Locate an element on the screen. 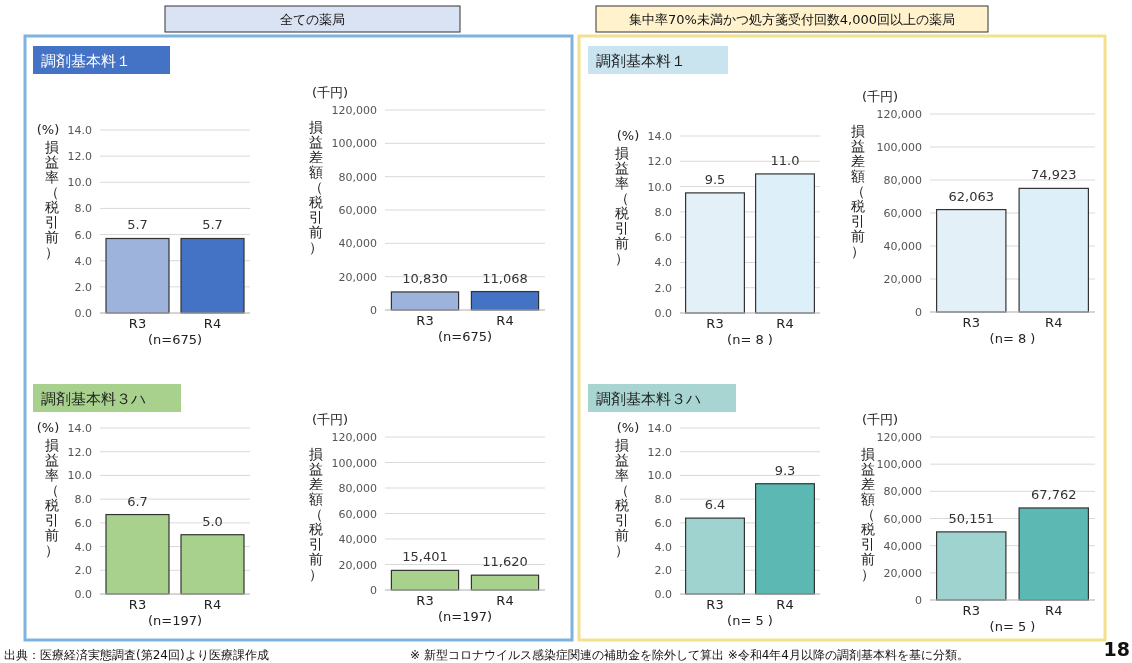 This screenshot has width=1132, height=663. text: 集中率70%未満かつ処方箋受付回数4,000回以上の薬局 is located at coordinates (792, 19).